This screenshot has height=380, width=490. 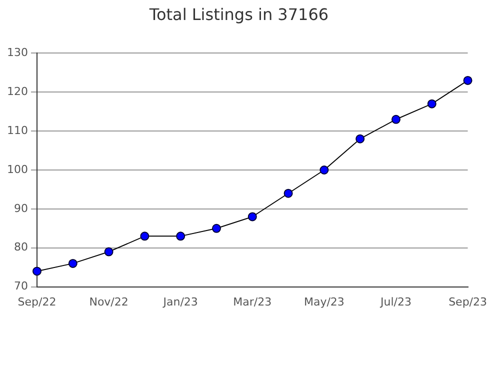 I want to click on x-tick-label: Sep/22, so click(x=37, y=301).